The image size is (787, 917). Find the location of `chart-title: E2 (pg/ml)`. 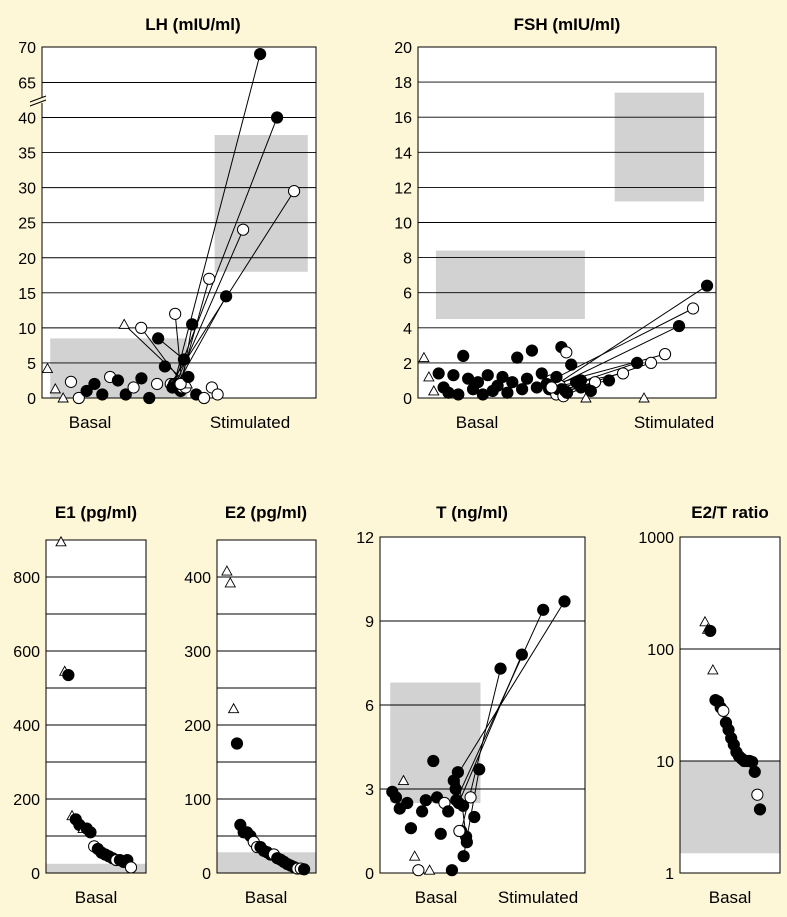

chart-title: E2 (pg/ml) is located at coordinates (266, 512).